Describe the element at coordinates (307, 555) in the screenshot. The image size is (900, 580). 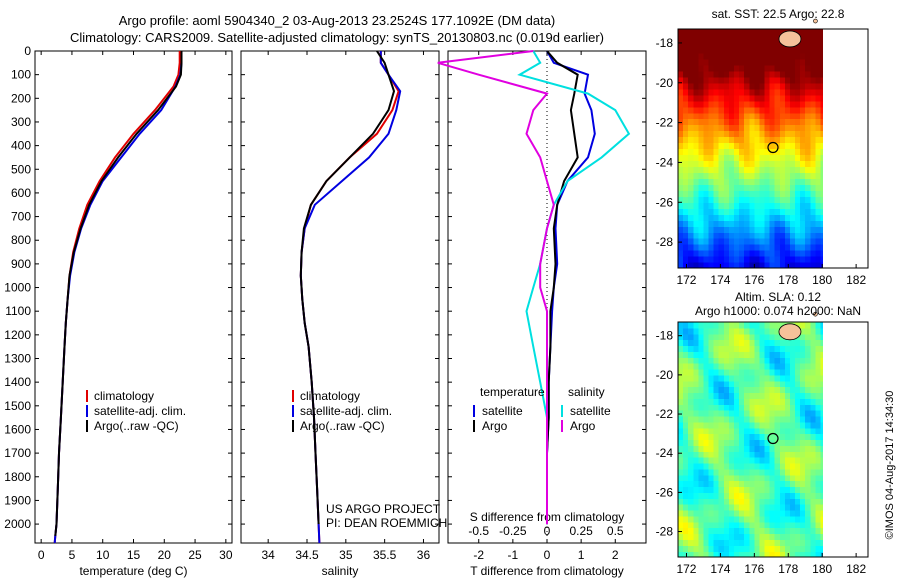
I see `x-tick-label: 34.5` at that location.